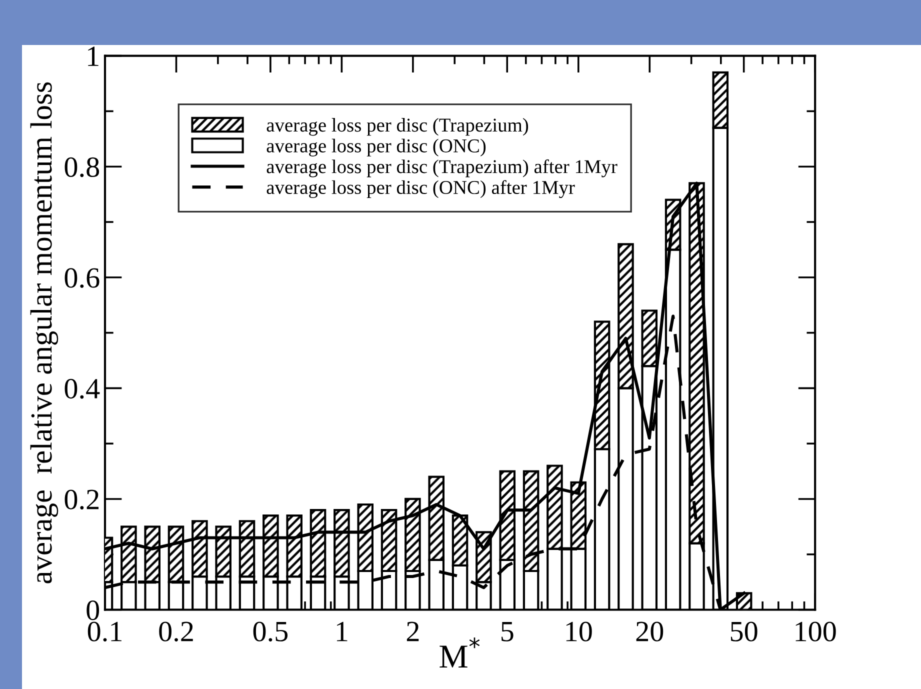 The image size is (921, 689). I want to click on legend-label: average loss per disc (ONC), so click(376, 147).